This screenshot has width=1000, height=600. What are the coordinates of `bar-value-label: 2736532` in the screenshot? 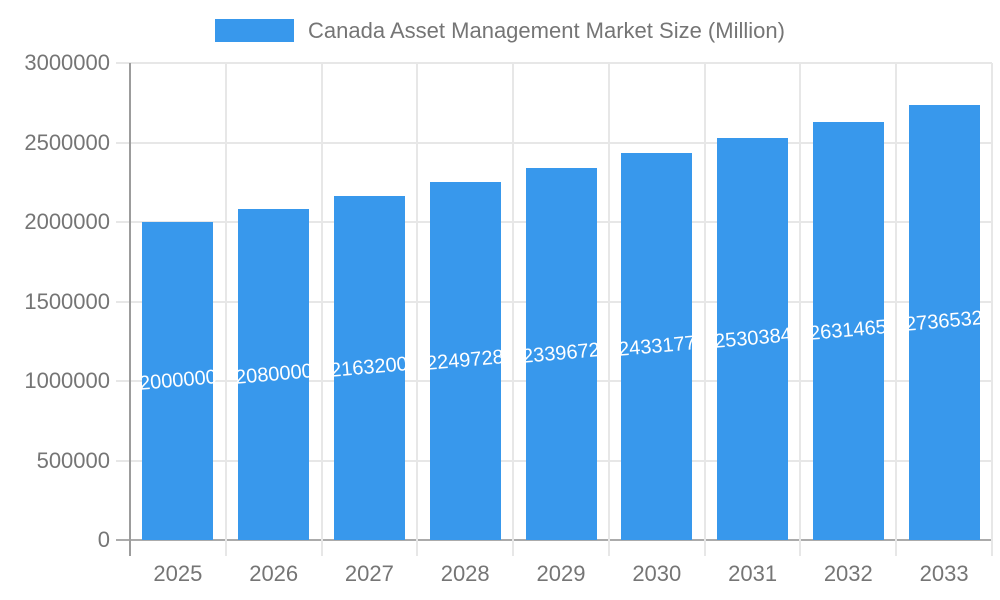 It's located at (944, 322).